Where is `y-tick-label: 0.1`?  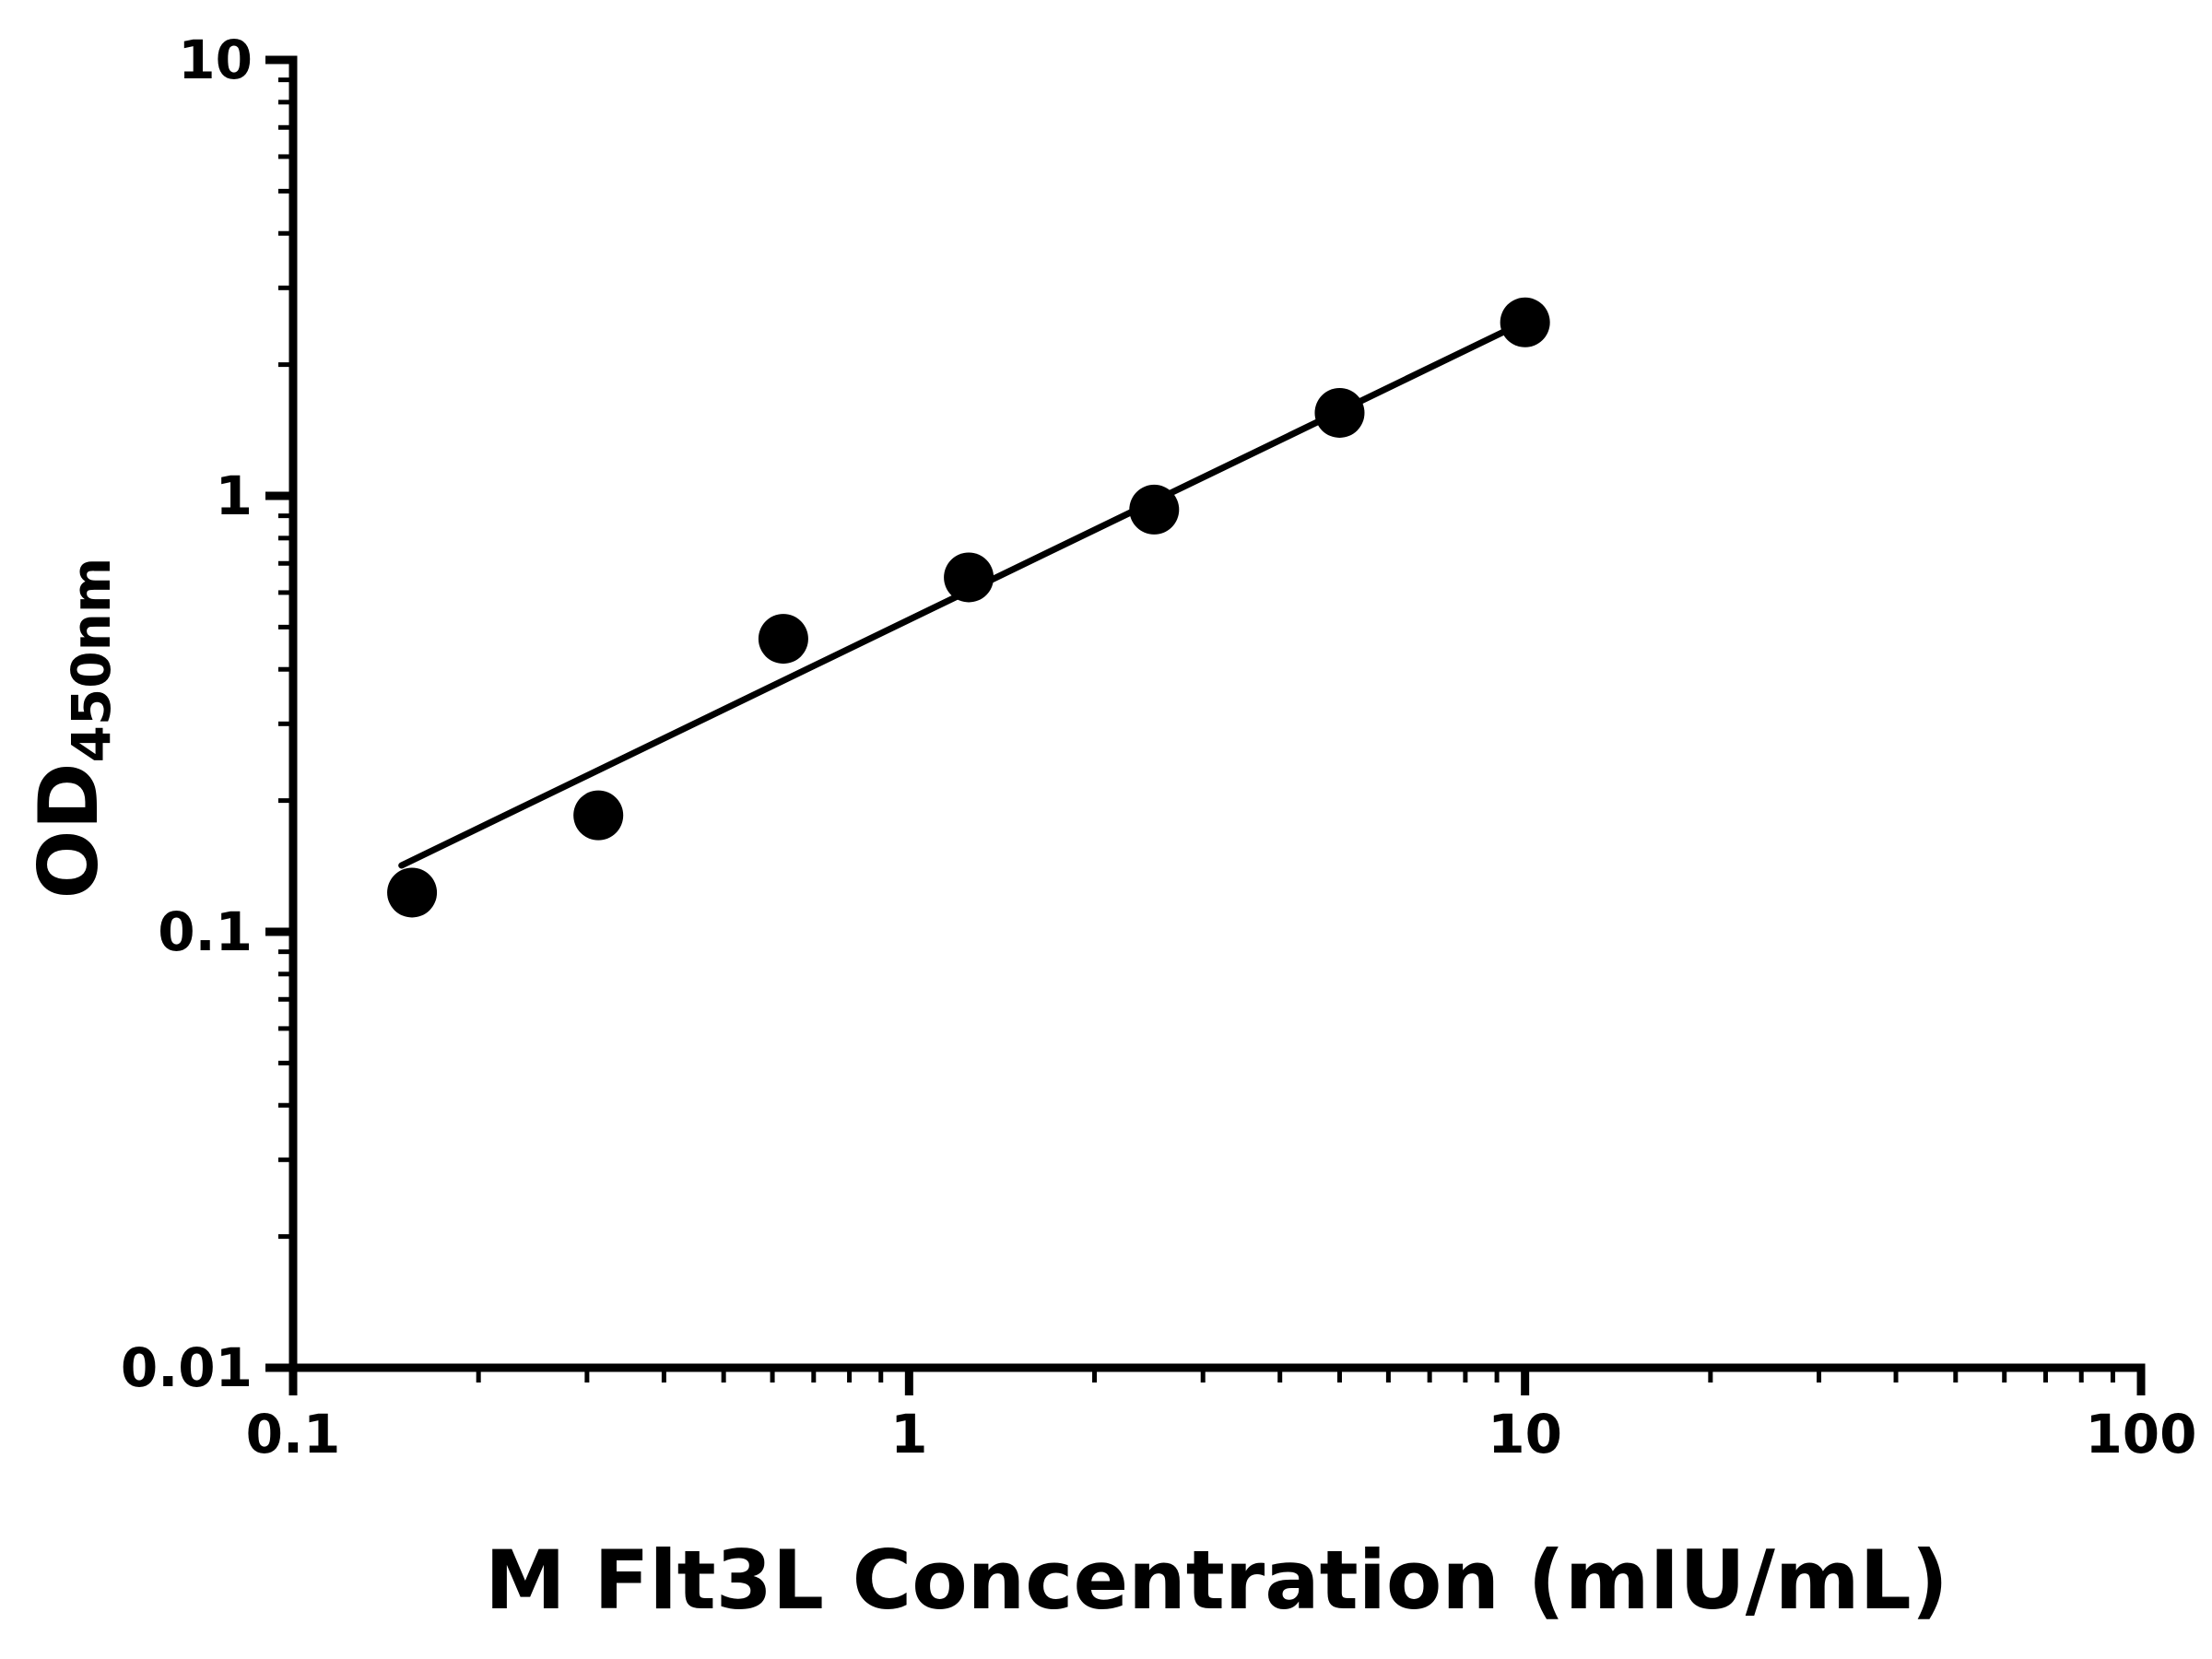
y-tick-label: 0.1 is located at coordinates (205, 931).